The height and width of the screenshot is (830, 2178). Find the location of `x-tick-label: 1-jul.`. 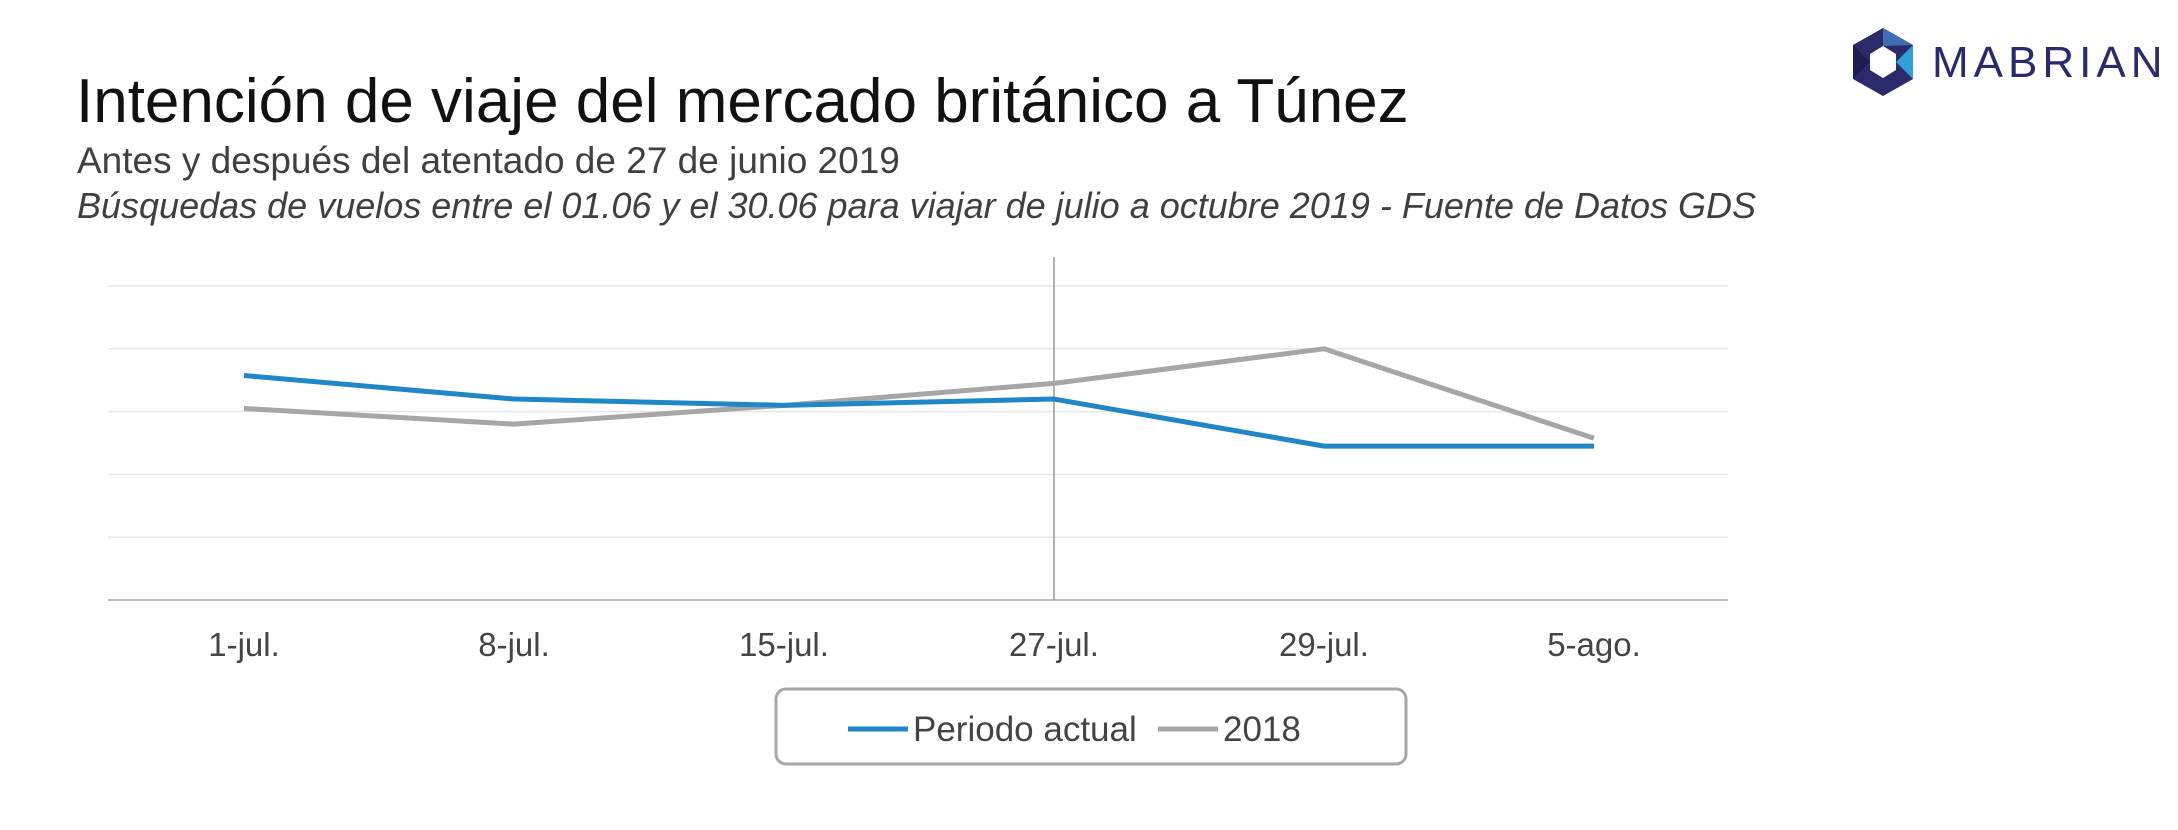

x-tick-label: 1-jul. is located at coordinates (244, 644).